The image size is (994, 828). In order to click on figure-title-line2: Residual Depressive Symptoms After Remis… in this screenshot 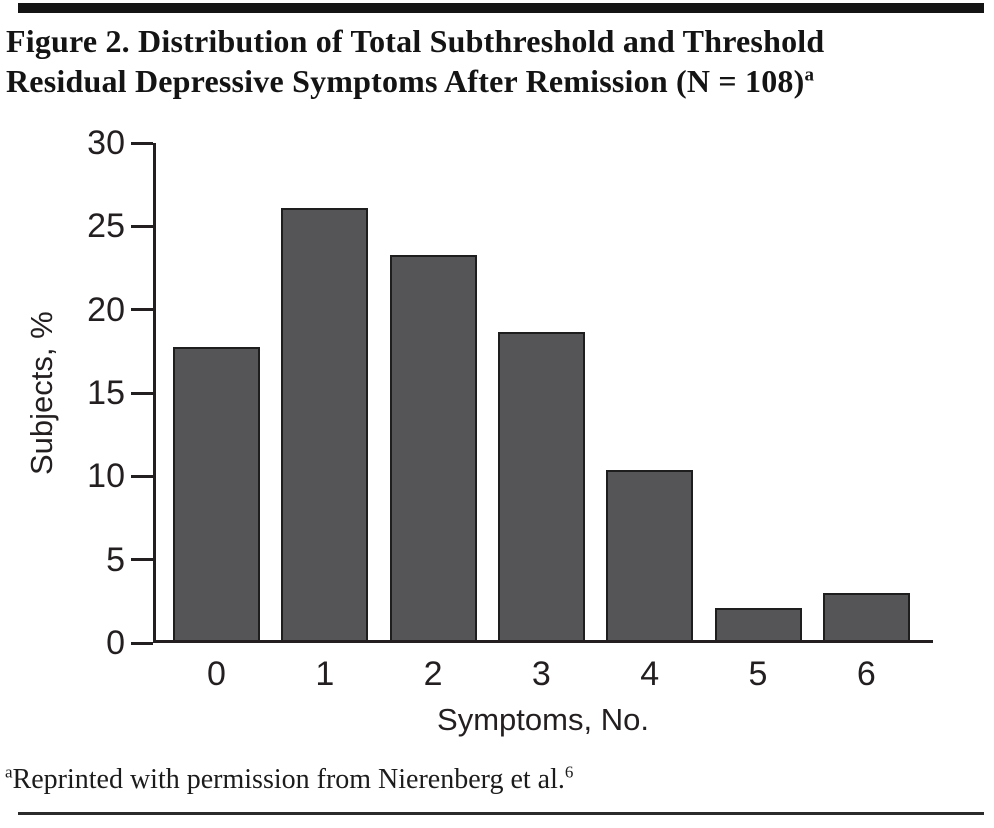, I will do `click(415, 81)`.